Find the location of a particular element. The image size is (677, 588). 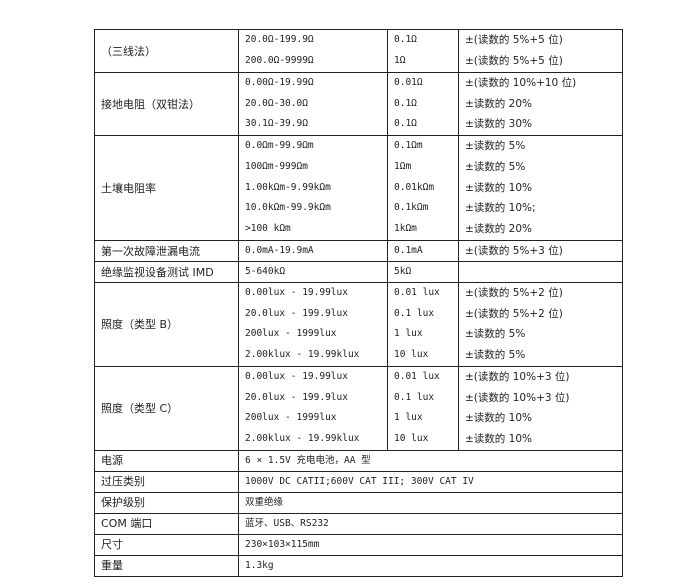

range-cell: 0.0mA-19.9mA is located at coordinates (313, 251).